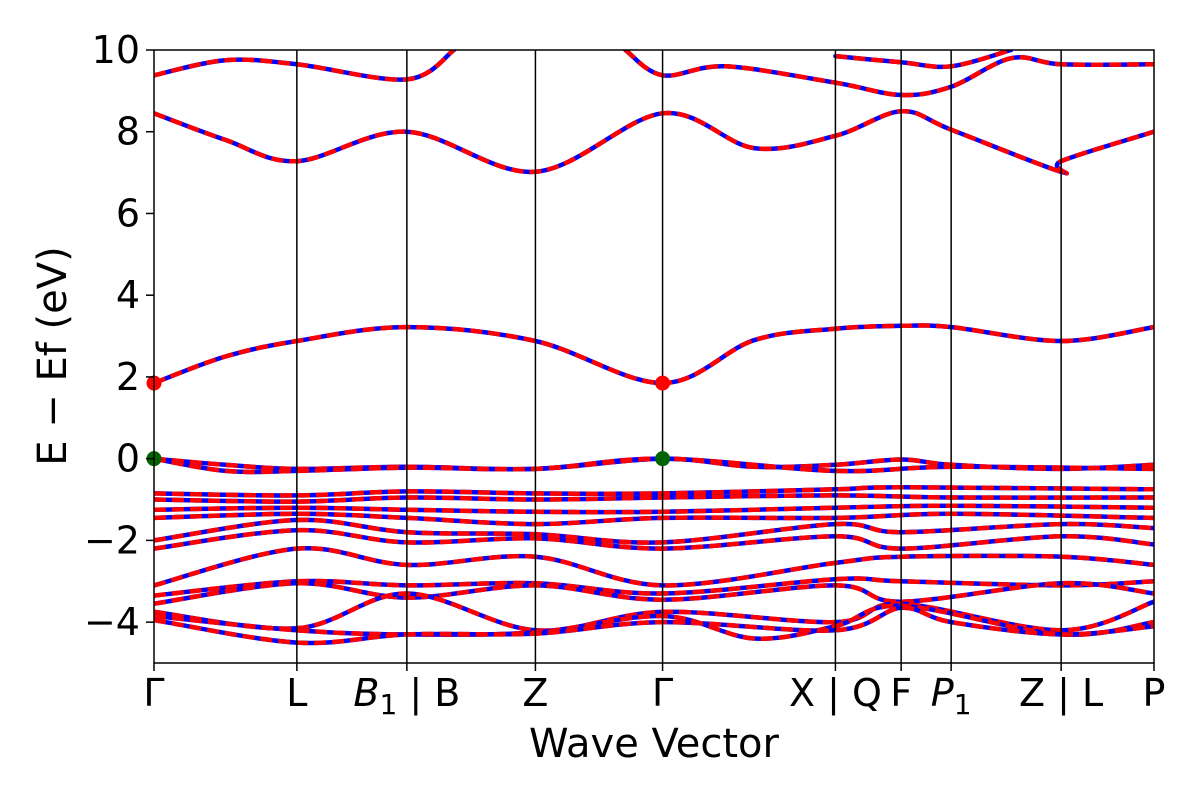 The width and height of the screenshot is (1200, 800). Describe the element at coordinates (128, 213) in the screenshot. I see `y-tick-label-5: 6` at that location.